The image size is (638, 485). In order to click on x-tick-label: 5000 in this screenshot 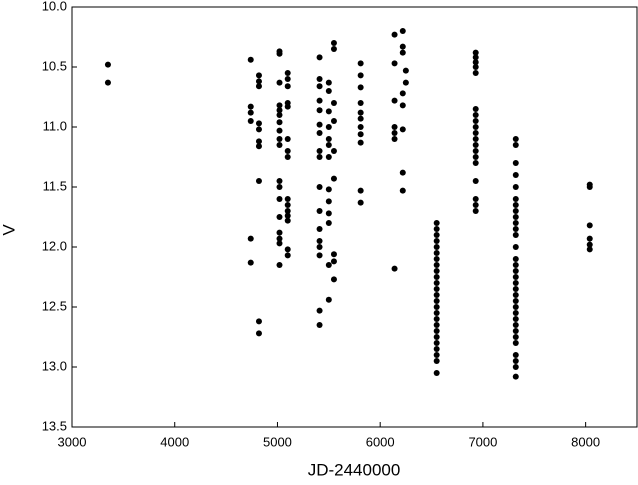, I will do `click(277, 441)`.